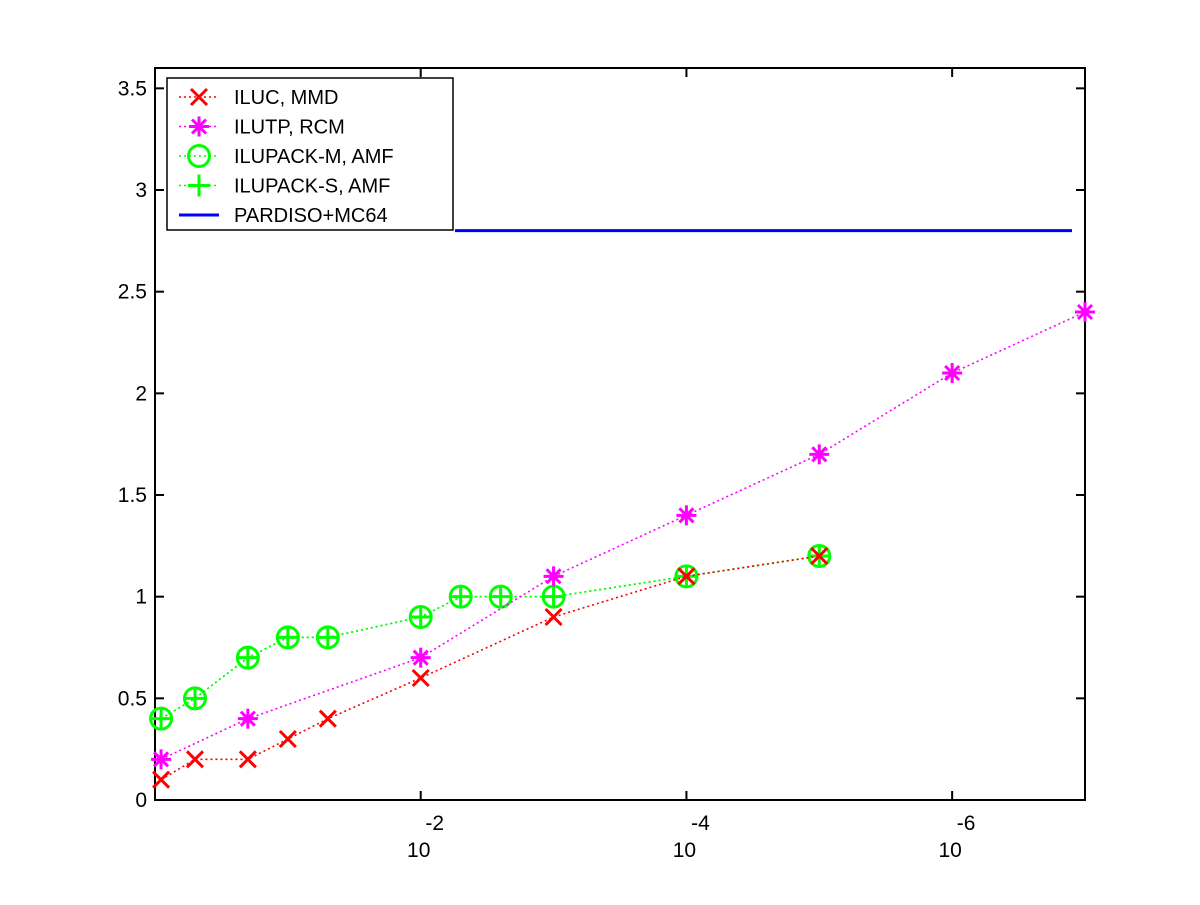 Image resolution: width=1200 pixels, height=905 pixels. What do you see at coordinates (141, 393) in the screenshot?
I see `y-tick-label: 2` at bounding box center [141, 393].